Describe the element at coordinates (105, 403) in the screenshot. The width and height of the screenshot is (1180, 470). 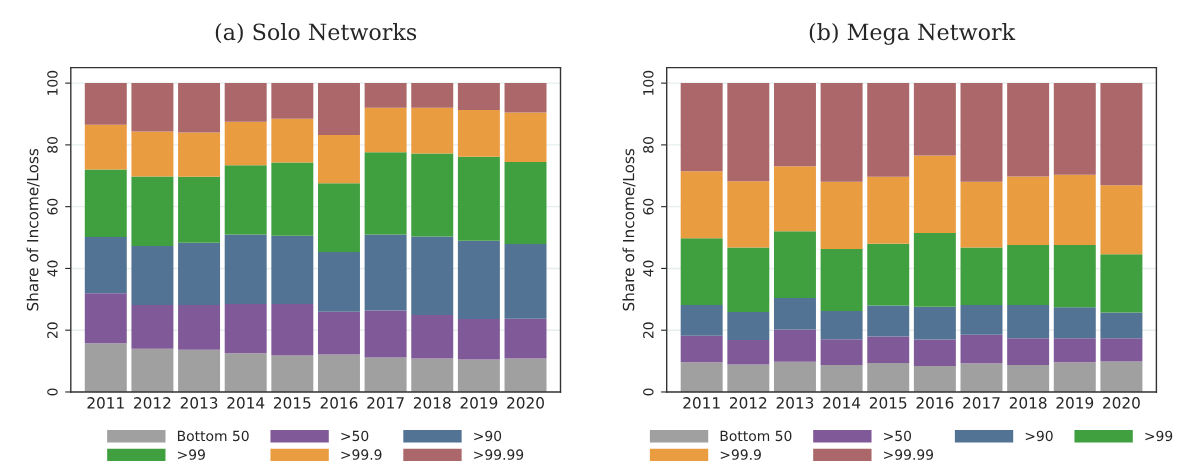
I see `x-tick-label: 2011` at that location.